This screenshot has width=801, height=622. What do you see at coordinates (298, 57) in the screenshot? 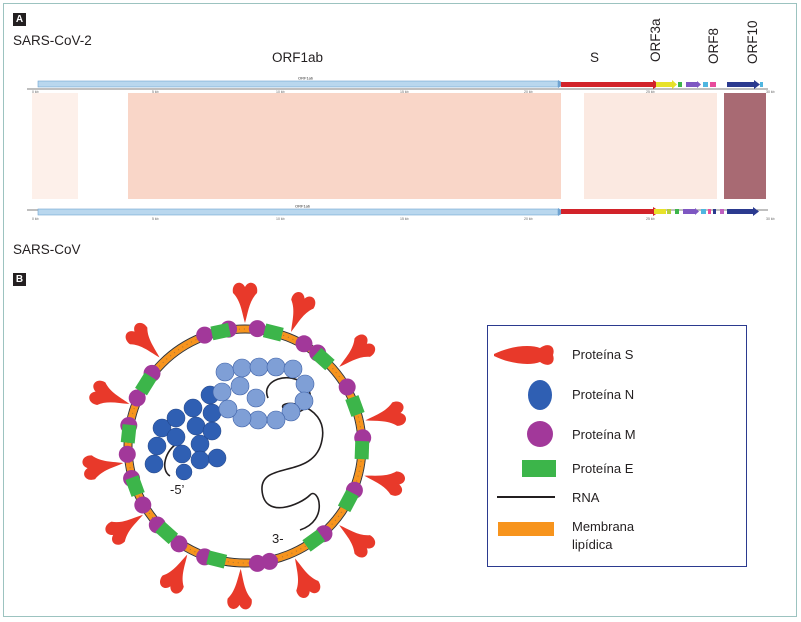
I see `orf1ab-gene-label: ORF1ab` at bounding box center [298, 57].